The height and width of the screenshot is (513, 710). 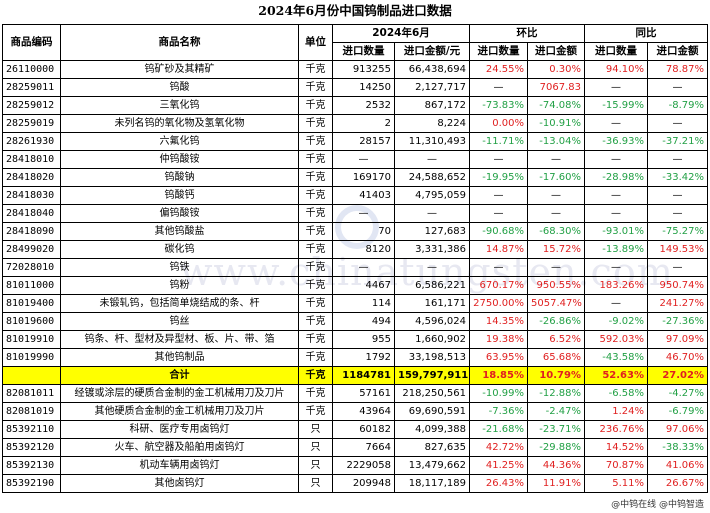 What do you see at coordinates (498, 285) in the screenshot?
I see `cell-mom-qty: 670.17%` at bounding box center [498, 285].